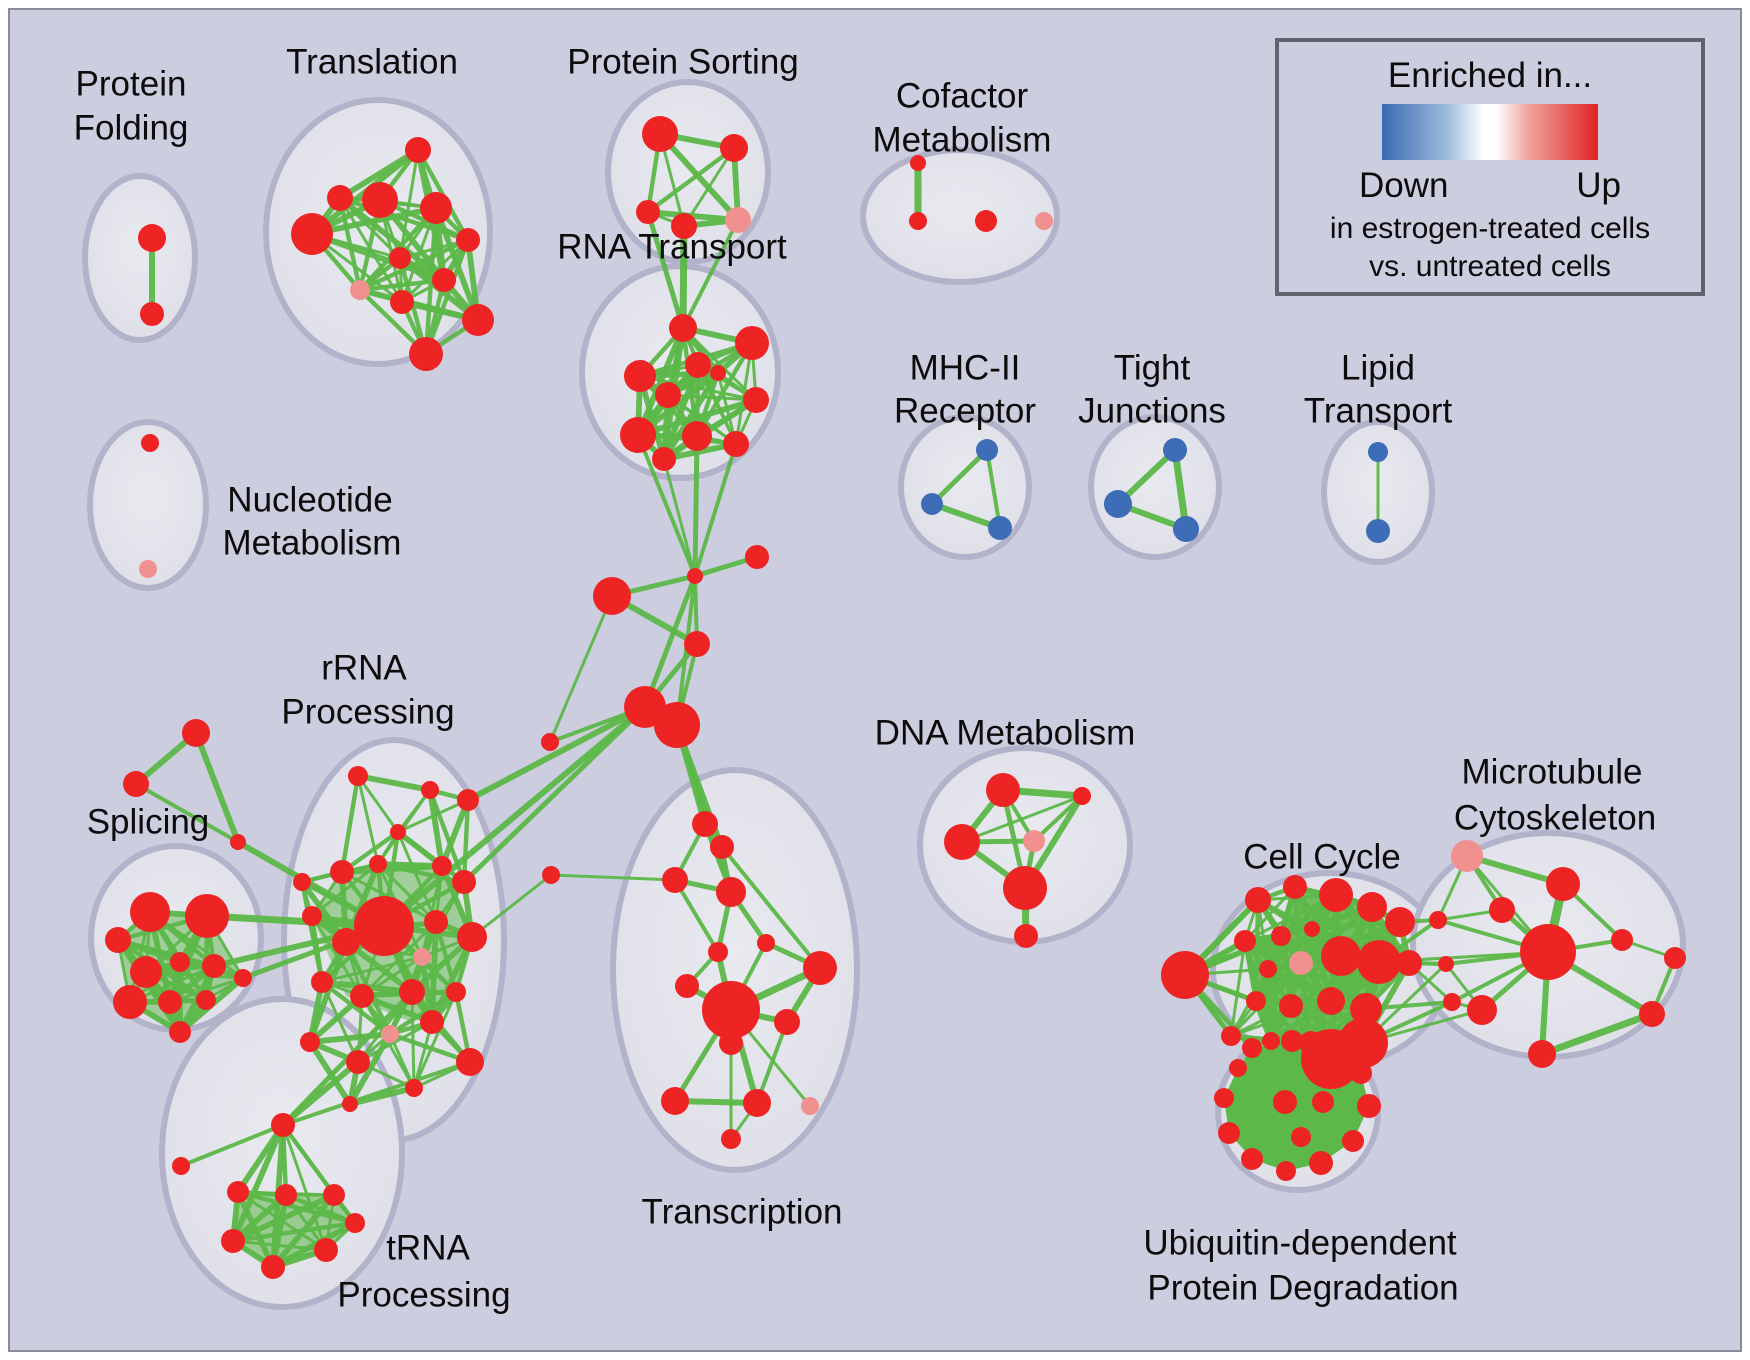 This screenshot has height=1360, width=1750. Describe the element at coordinates (390, 1034) in the screenshot. I see `node-rrp2` at that location.